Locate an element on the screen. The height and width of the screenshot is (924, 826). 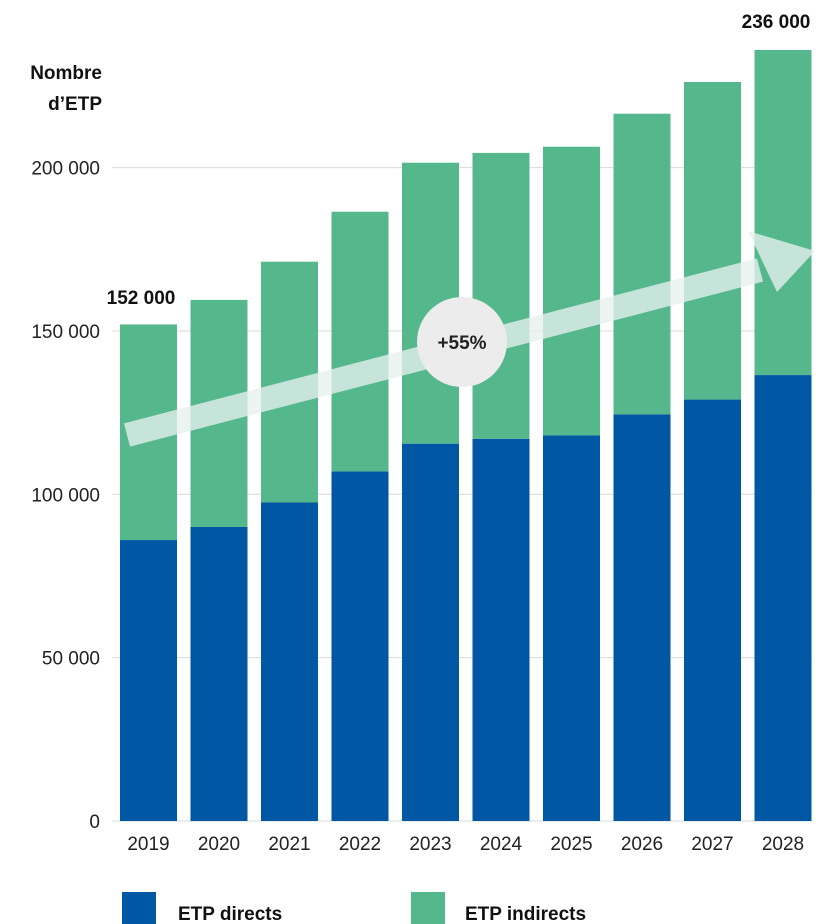
y-tick-label: 0 is located at coordinates (94, 822).